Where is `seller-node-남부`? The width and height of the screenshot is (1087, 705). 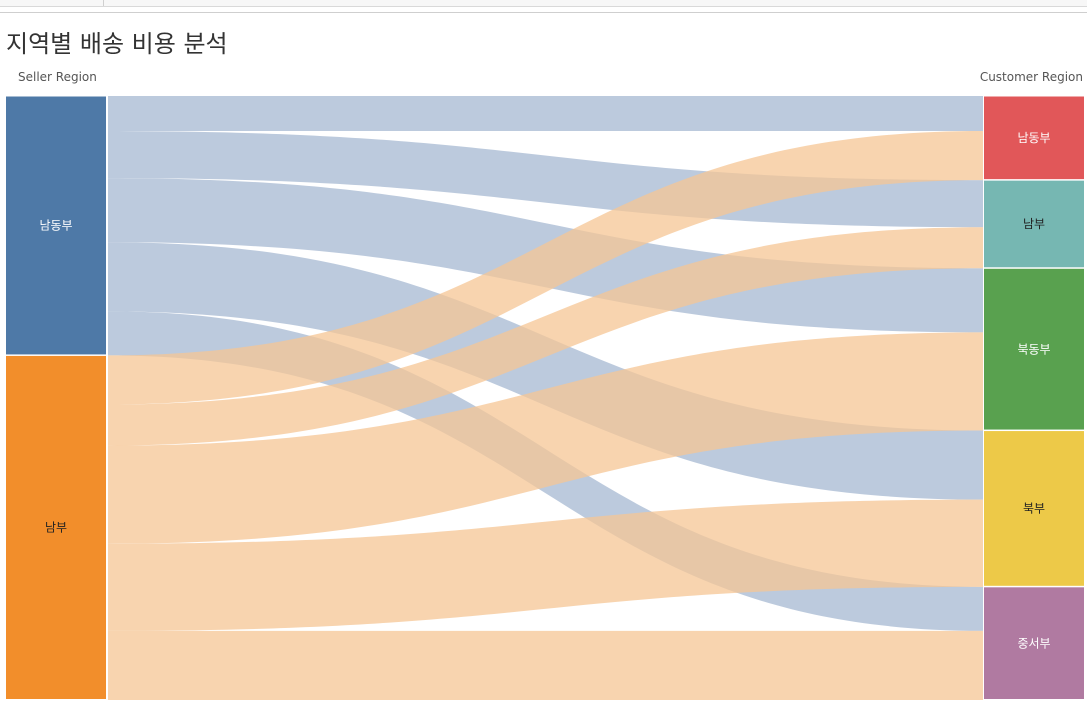
seller-node-남부 is located at coordinates (56, 527).